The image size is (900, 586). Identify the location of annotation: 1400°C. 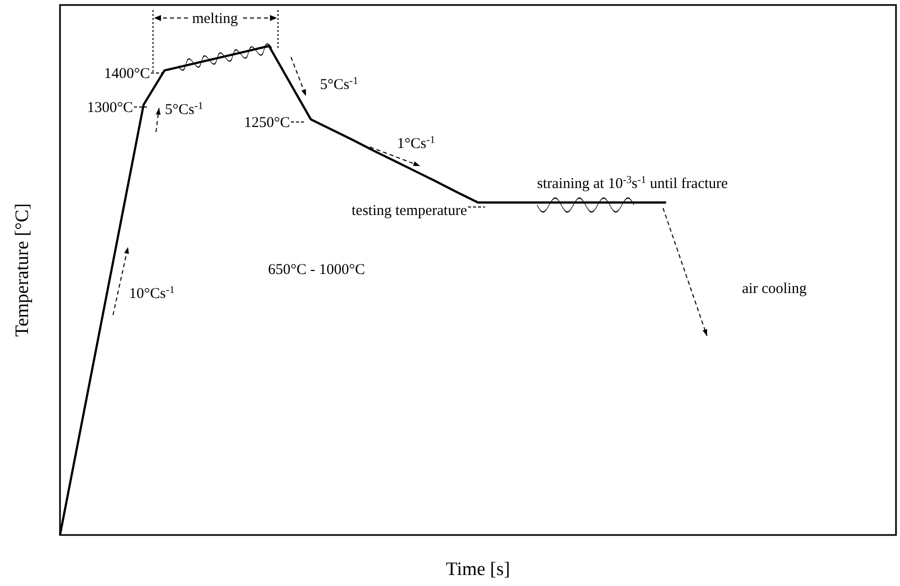
(127, 74).